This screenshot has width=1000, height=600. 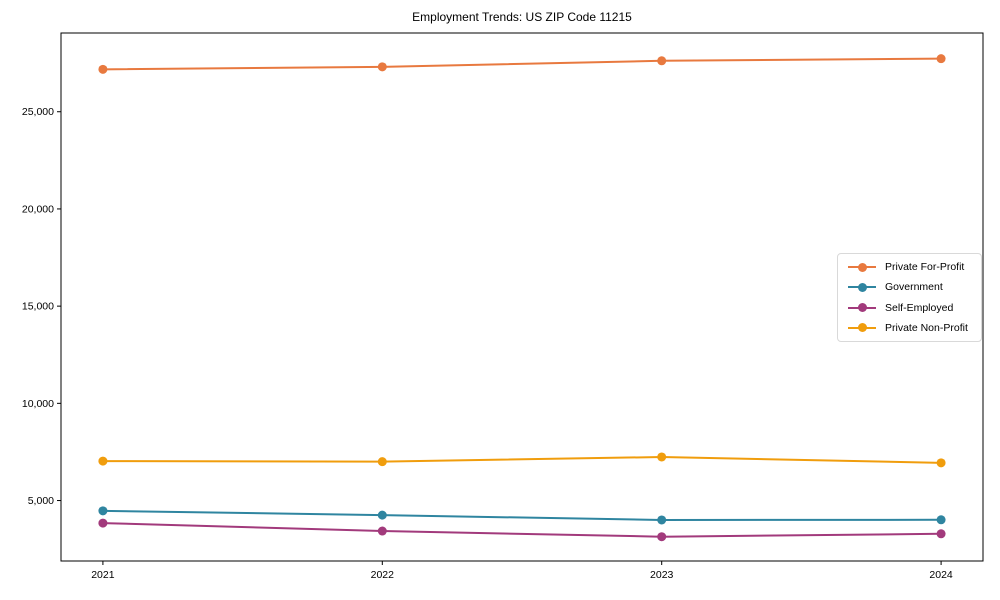 I want to click on y-tick-label: 25,000, so click(x=38, y=112).